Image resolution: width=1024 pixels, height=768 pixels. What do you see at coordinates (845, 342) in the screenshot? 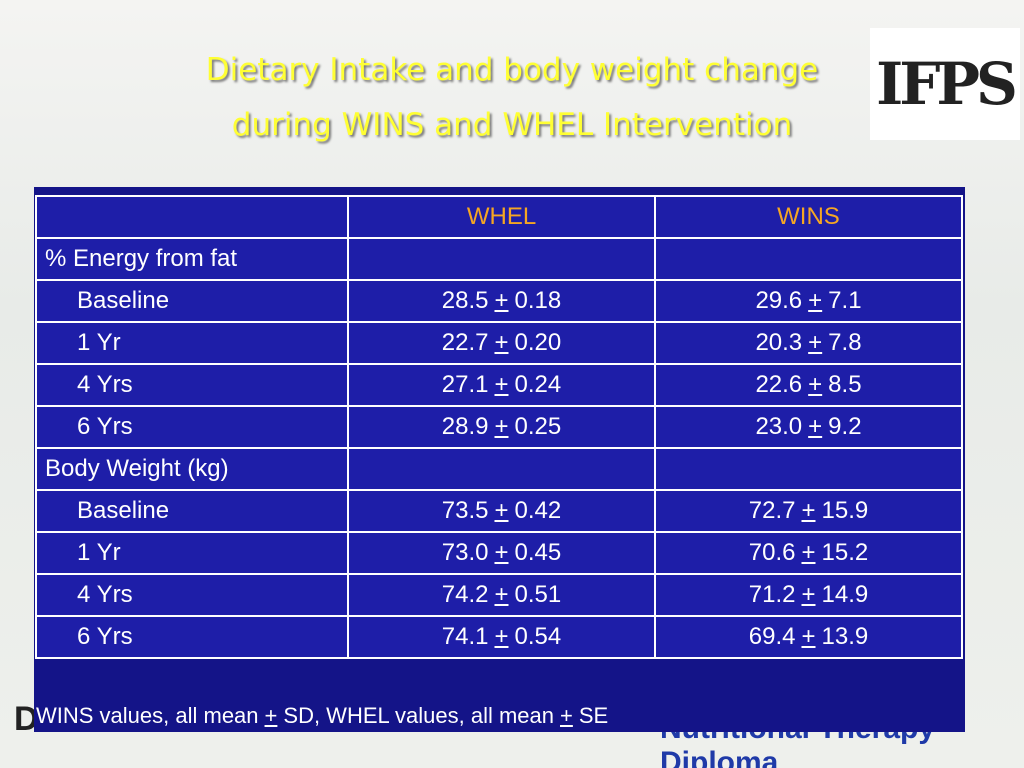
I see `spread: 7.8` at bounding box center [845, 342].